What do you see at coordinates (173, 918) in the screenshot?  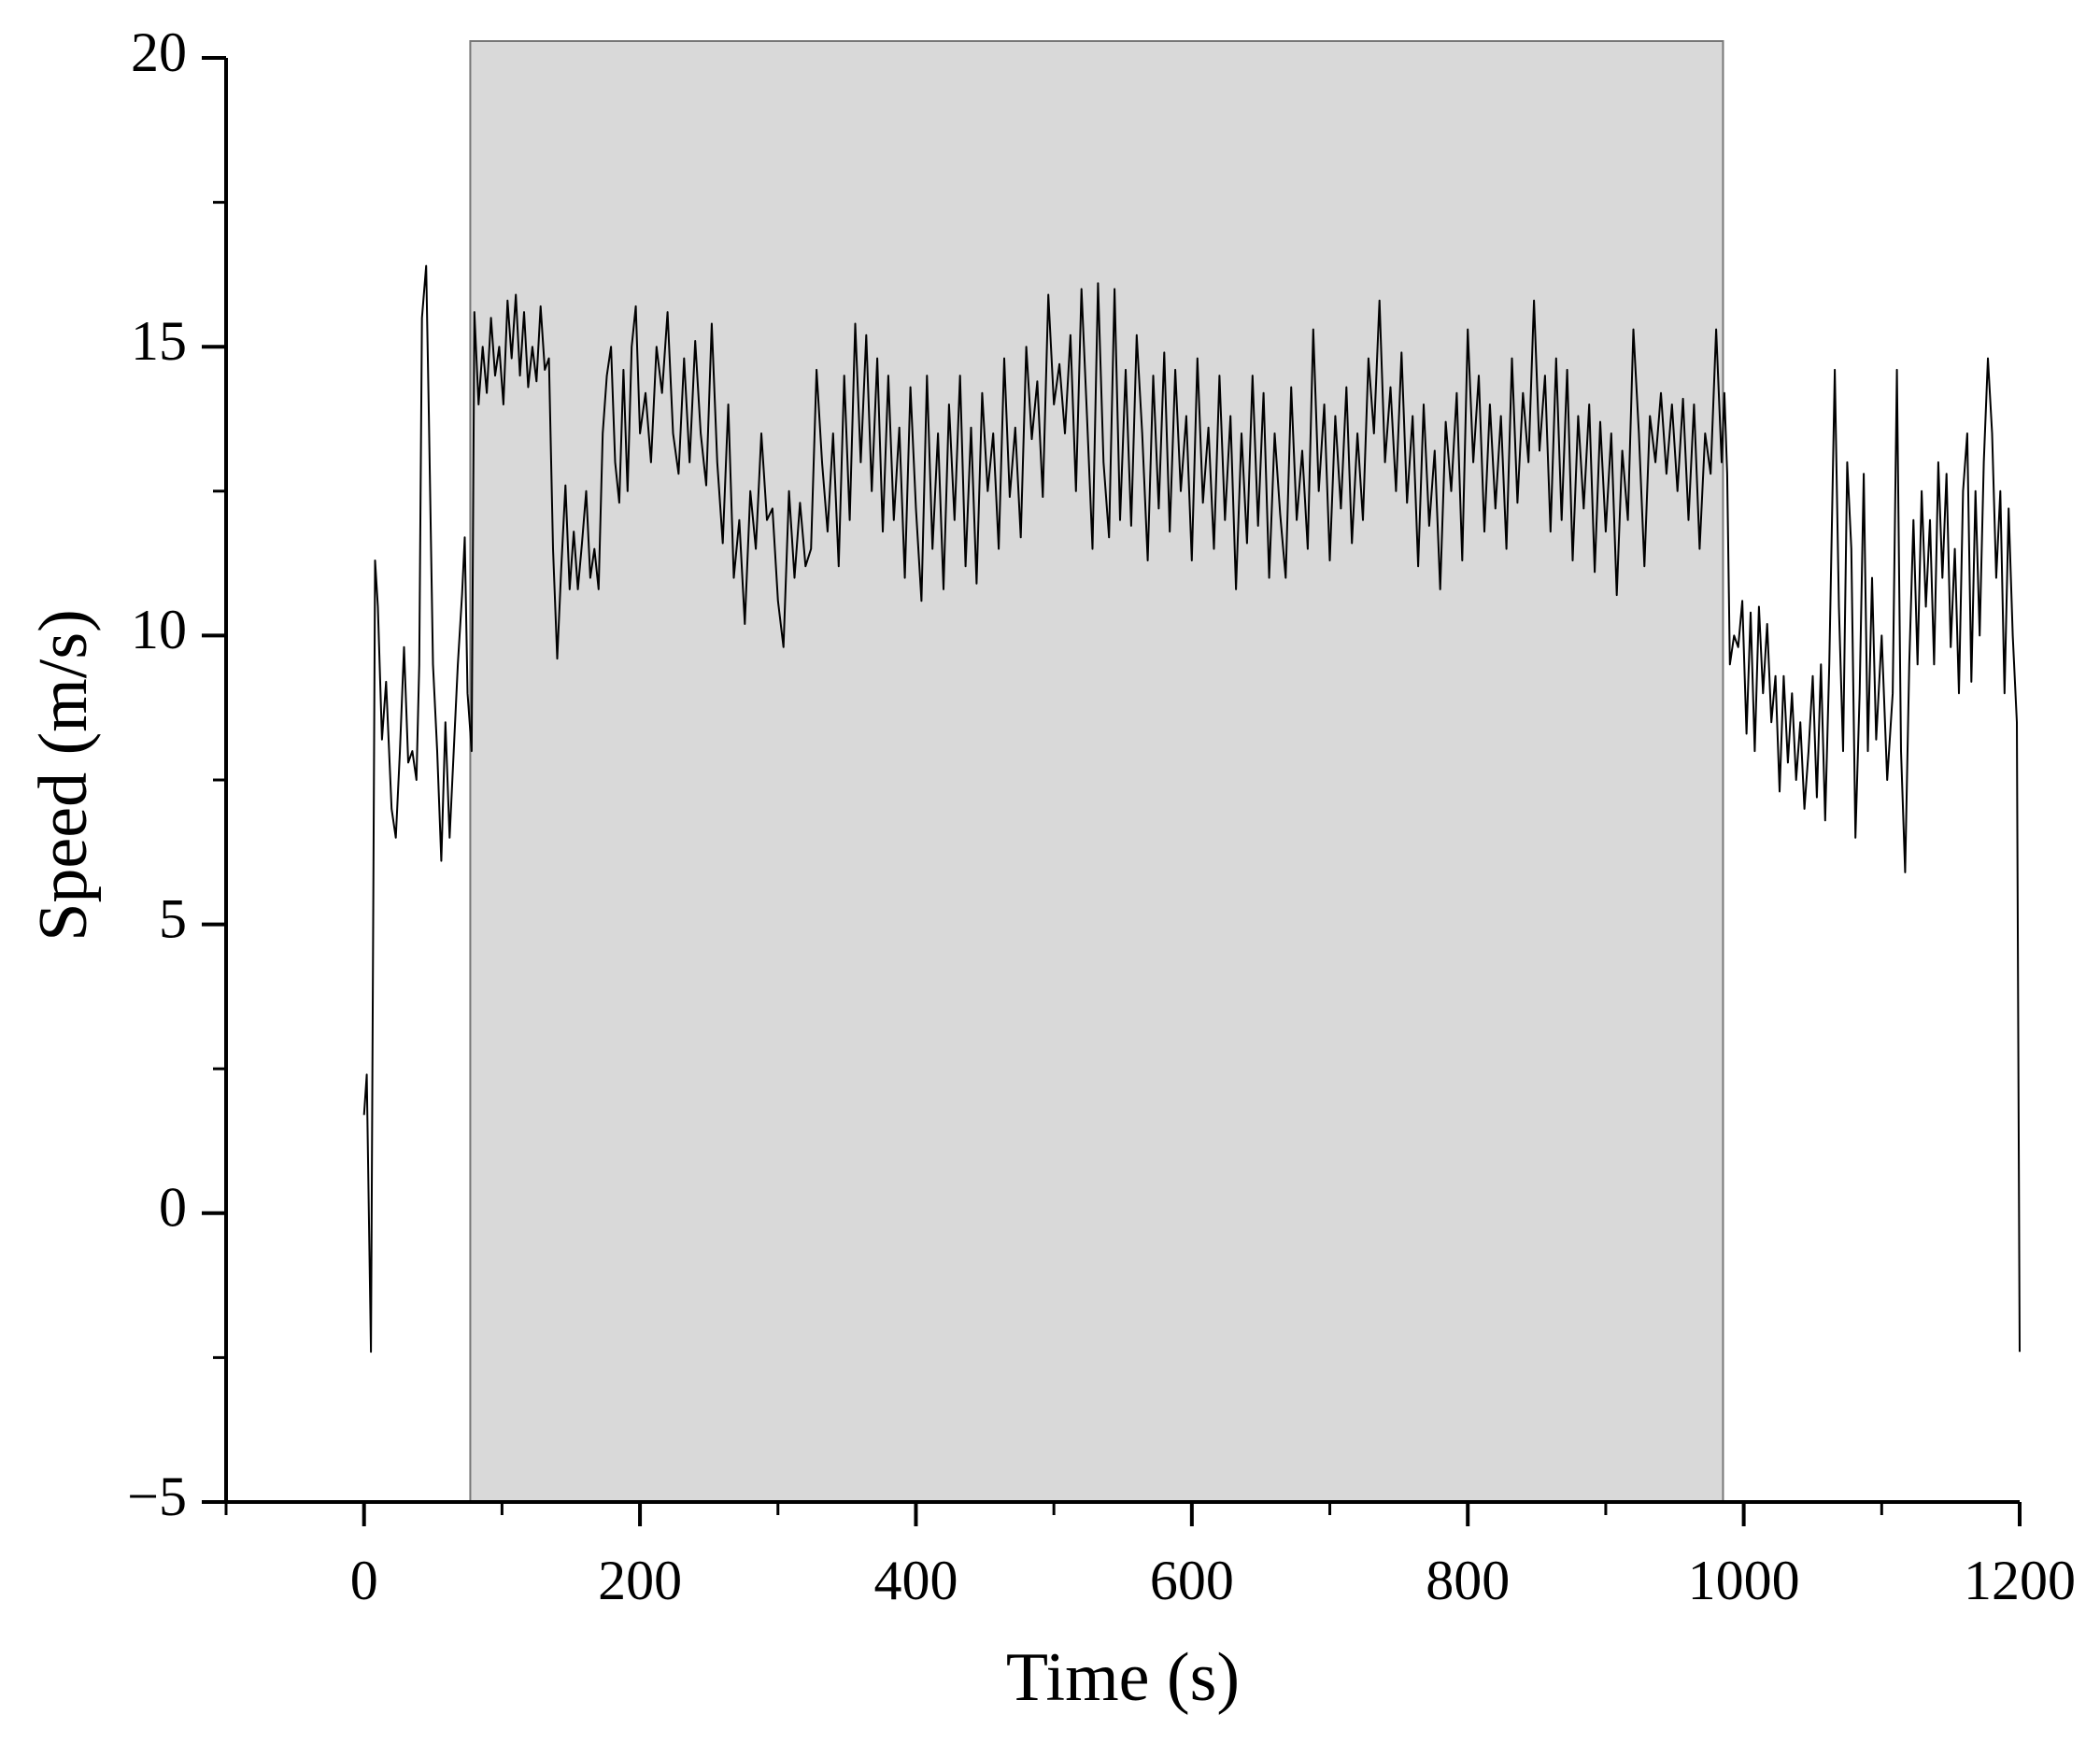 I see `y-tick-label: 5` at bounding box center [173, 918].